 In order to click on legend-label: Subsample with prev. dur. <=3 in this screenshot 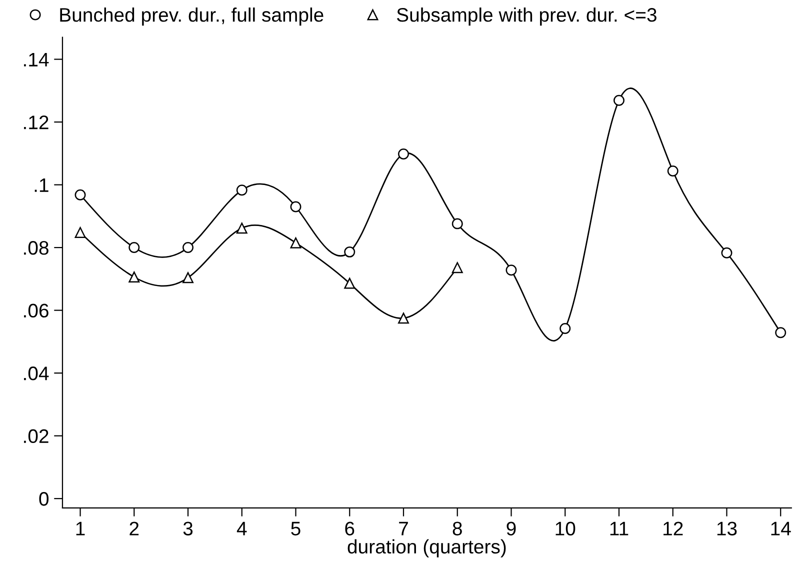, I will do `click(526, 17)`.